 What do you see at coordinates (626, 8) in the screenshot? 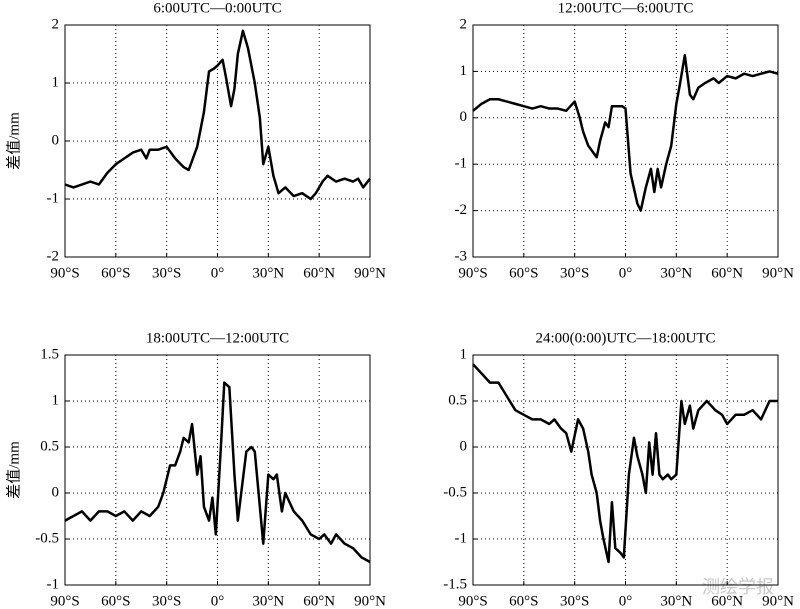
I see `chart-title: 12:00UTC—6:00UTC` at bounding box center [626, 8].